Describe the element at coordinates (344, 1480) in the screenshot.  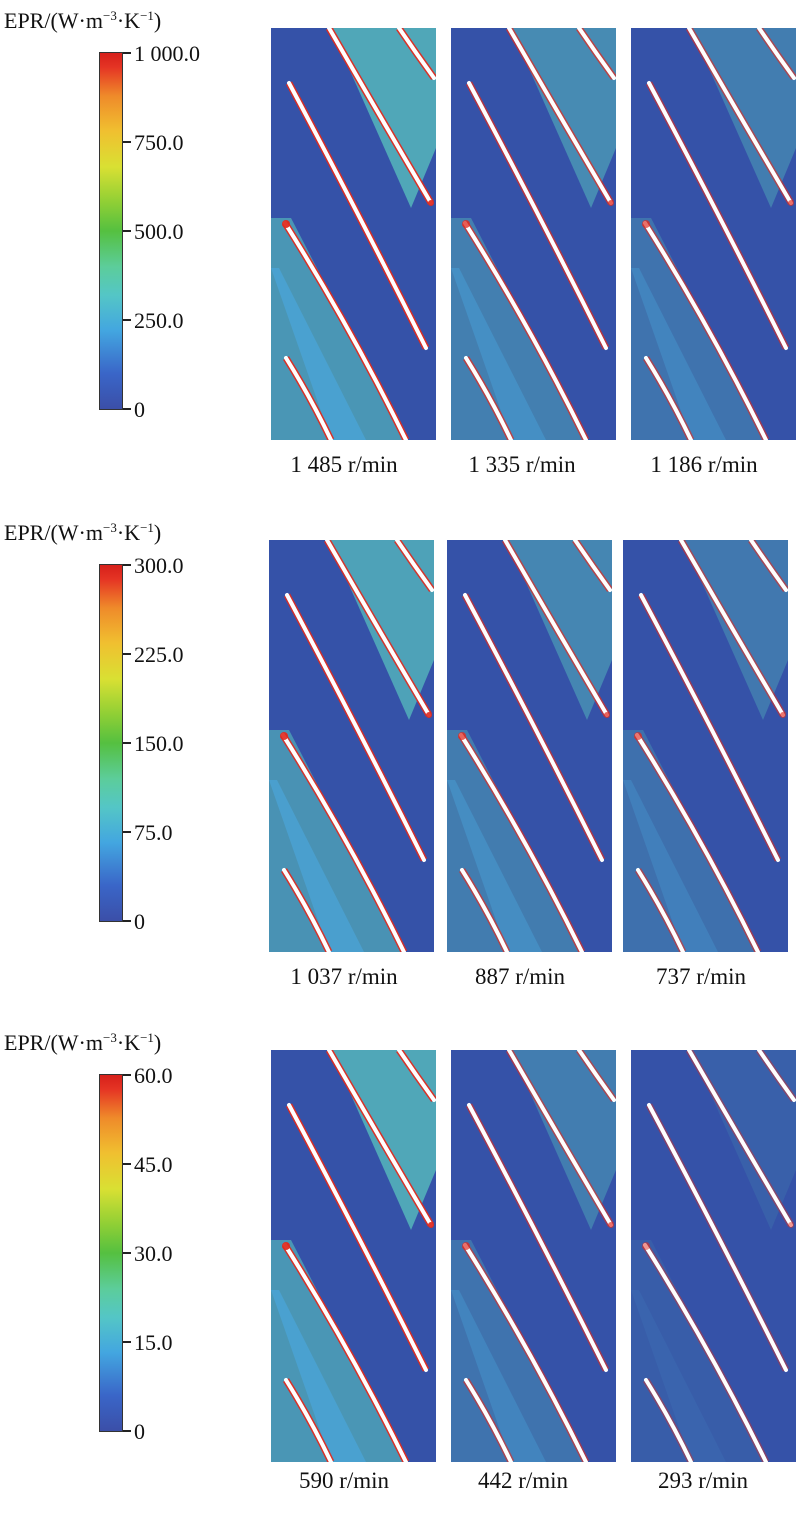
I see `panel-caption: 590 r/min` at that location.